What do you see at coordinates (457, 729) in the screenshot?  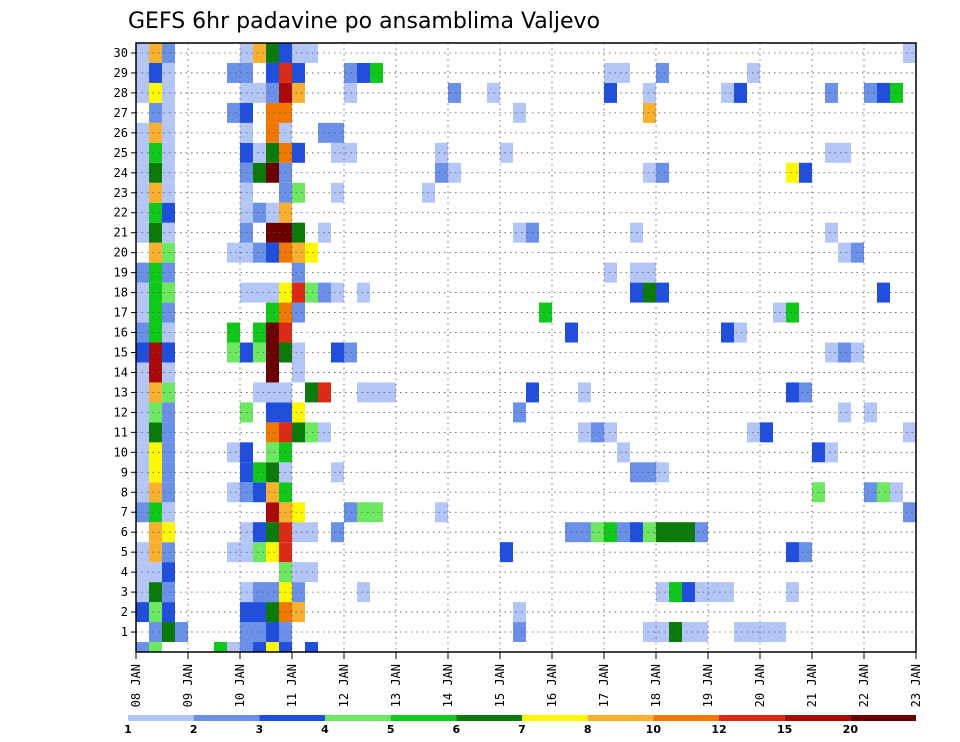 I see `colorbar-label: 6` at bounding box center [457, 729].